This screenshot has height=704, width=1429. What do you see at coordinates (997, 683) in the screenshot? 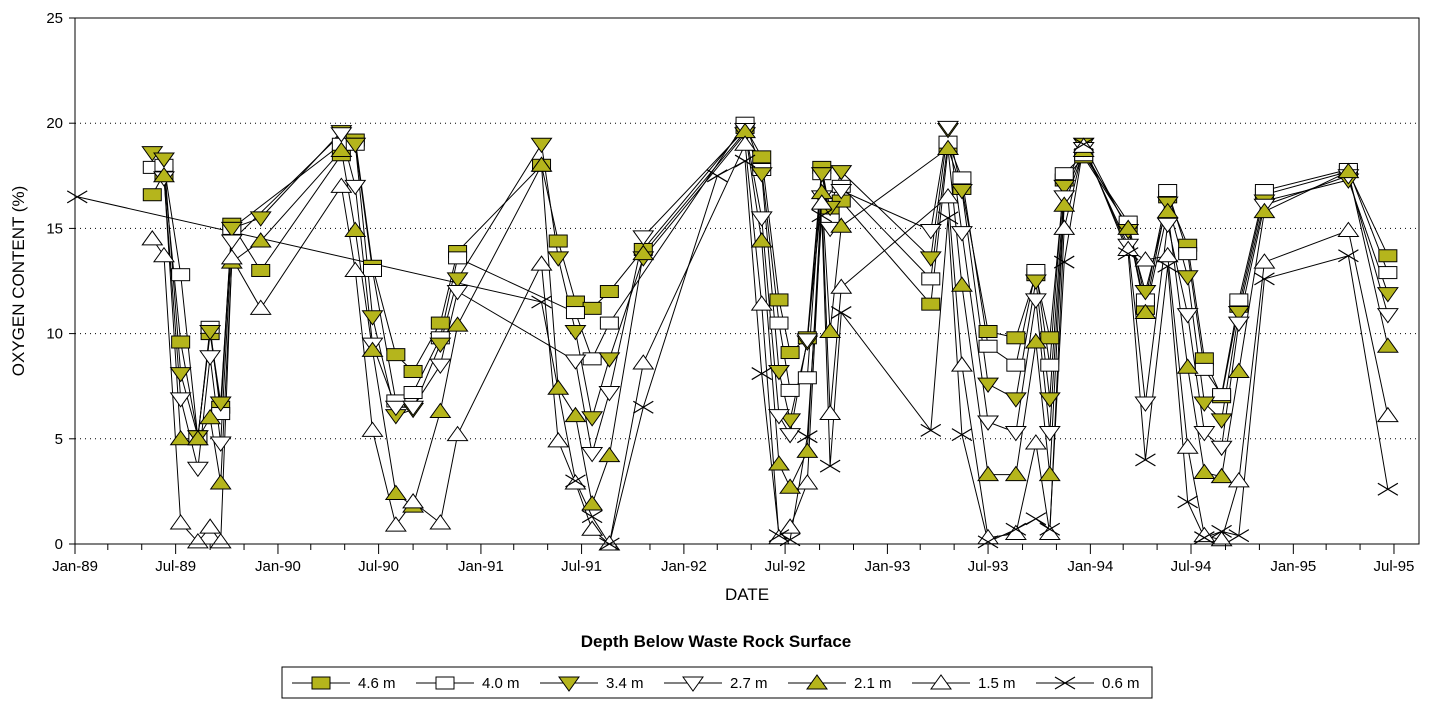
I see `legend-label: 1.5 m` at bounding box center [997, 683].